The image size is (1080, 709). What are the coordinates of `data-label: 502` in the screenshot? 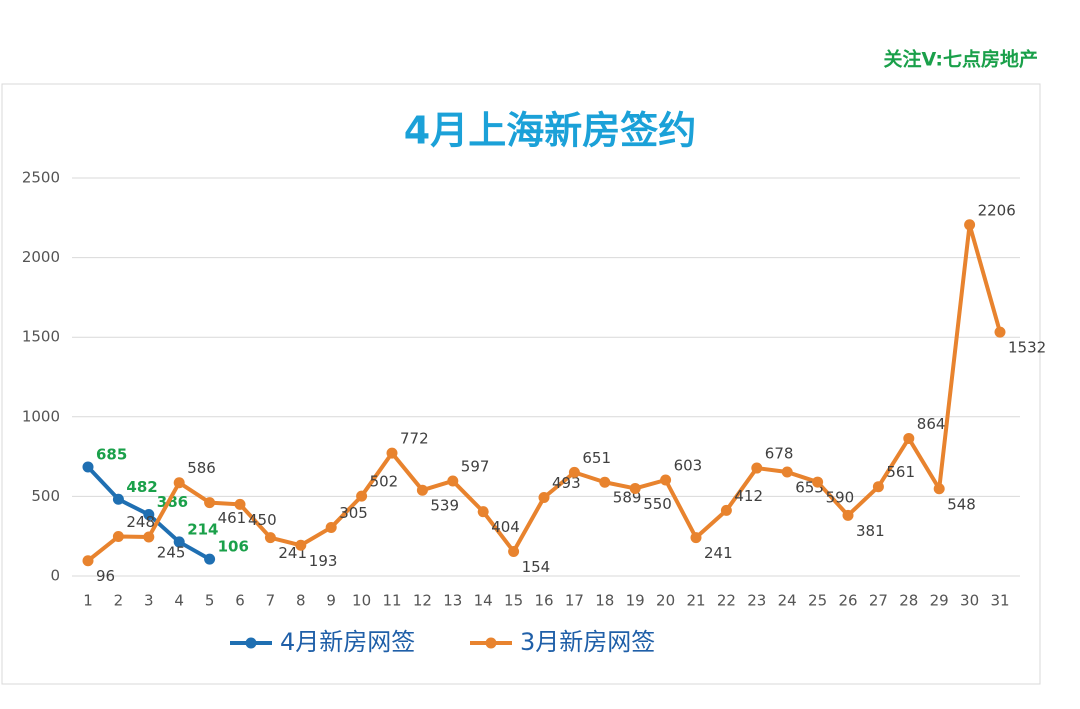 It's located at (384, 482).